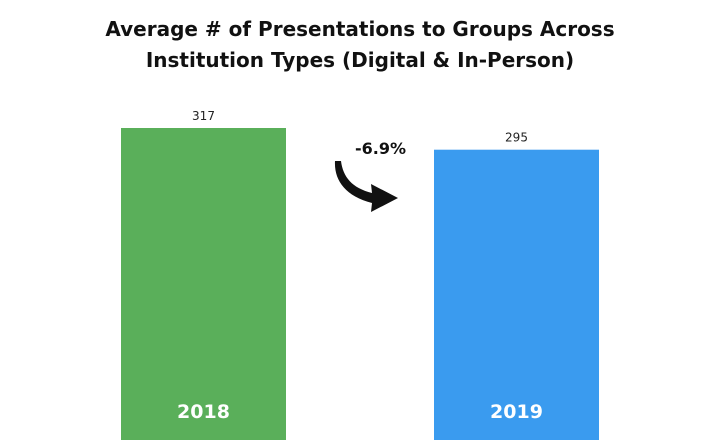  I want to click on category-label-2019: 2019, so click(516, 412).